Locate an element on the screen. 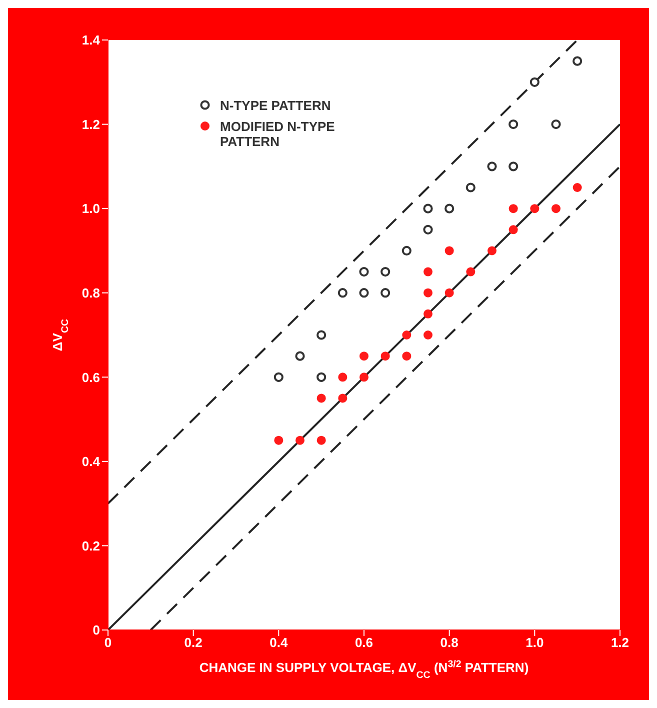 The image size is (657, 708). y-tick-label: 1.2 is located at coordinates (91, 124).